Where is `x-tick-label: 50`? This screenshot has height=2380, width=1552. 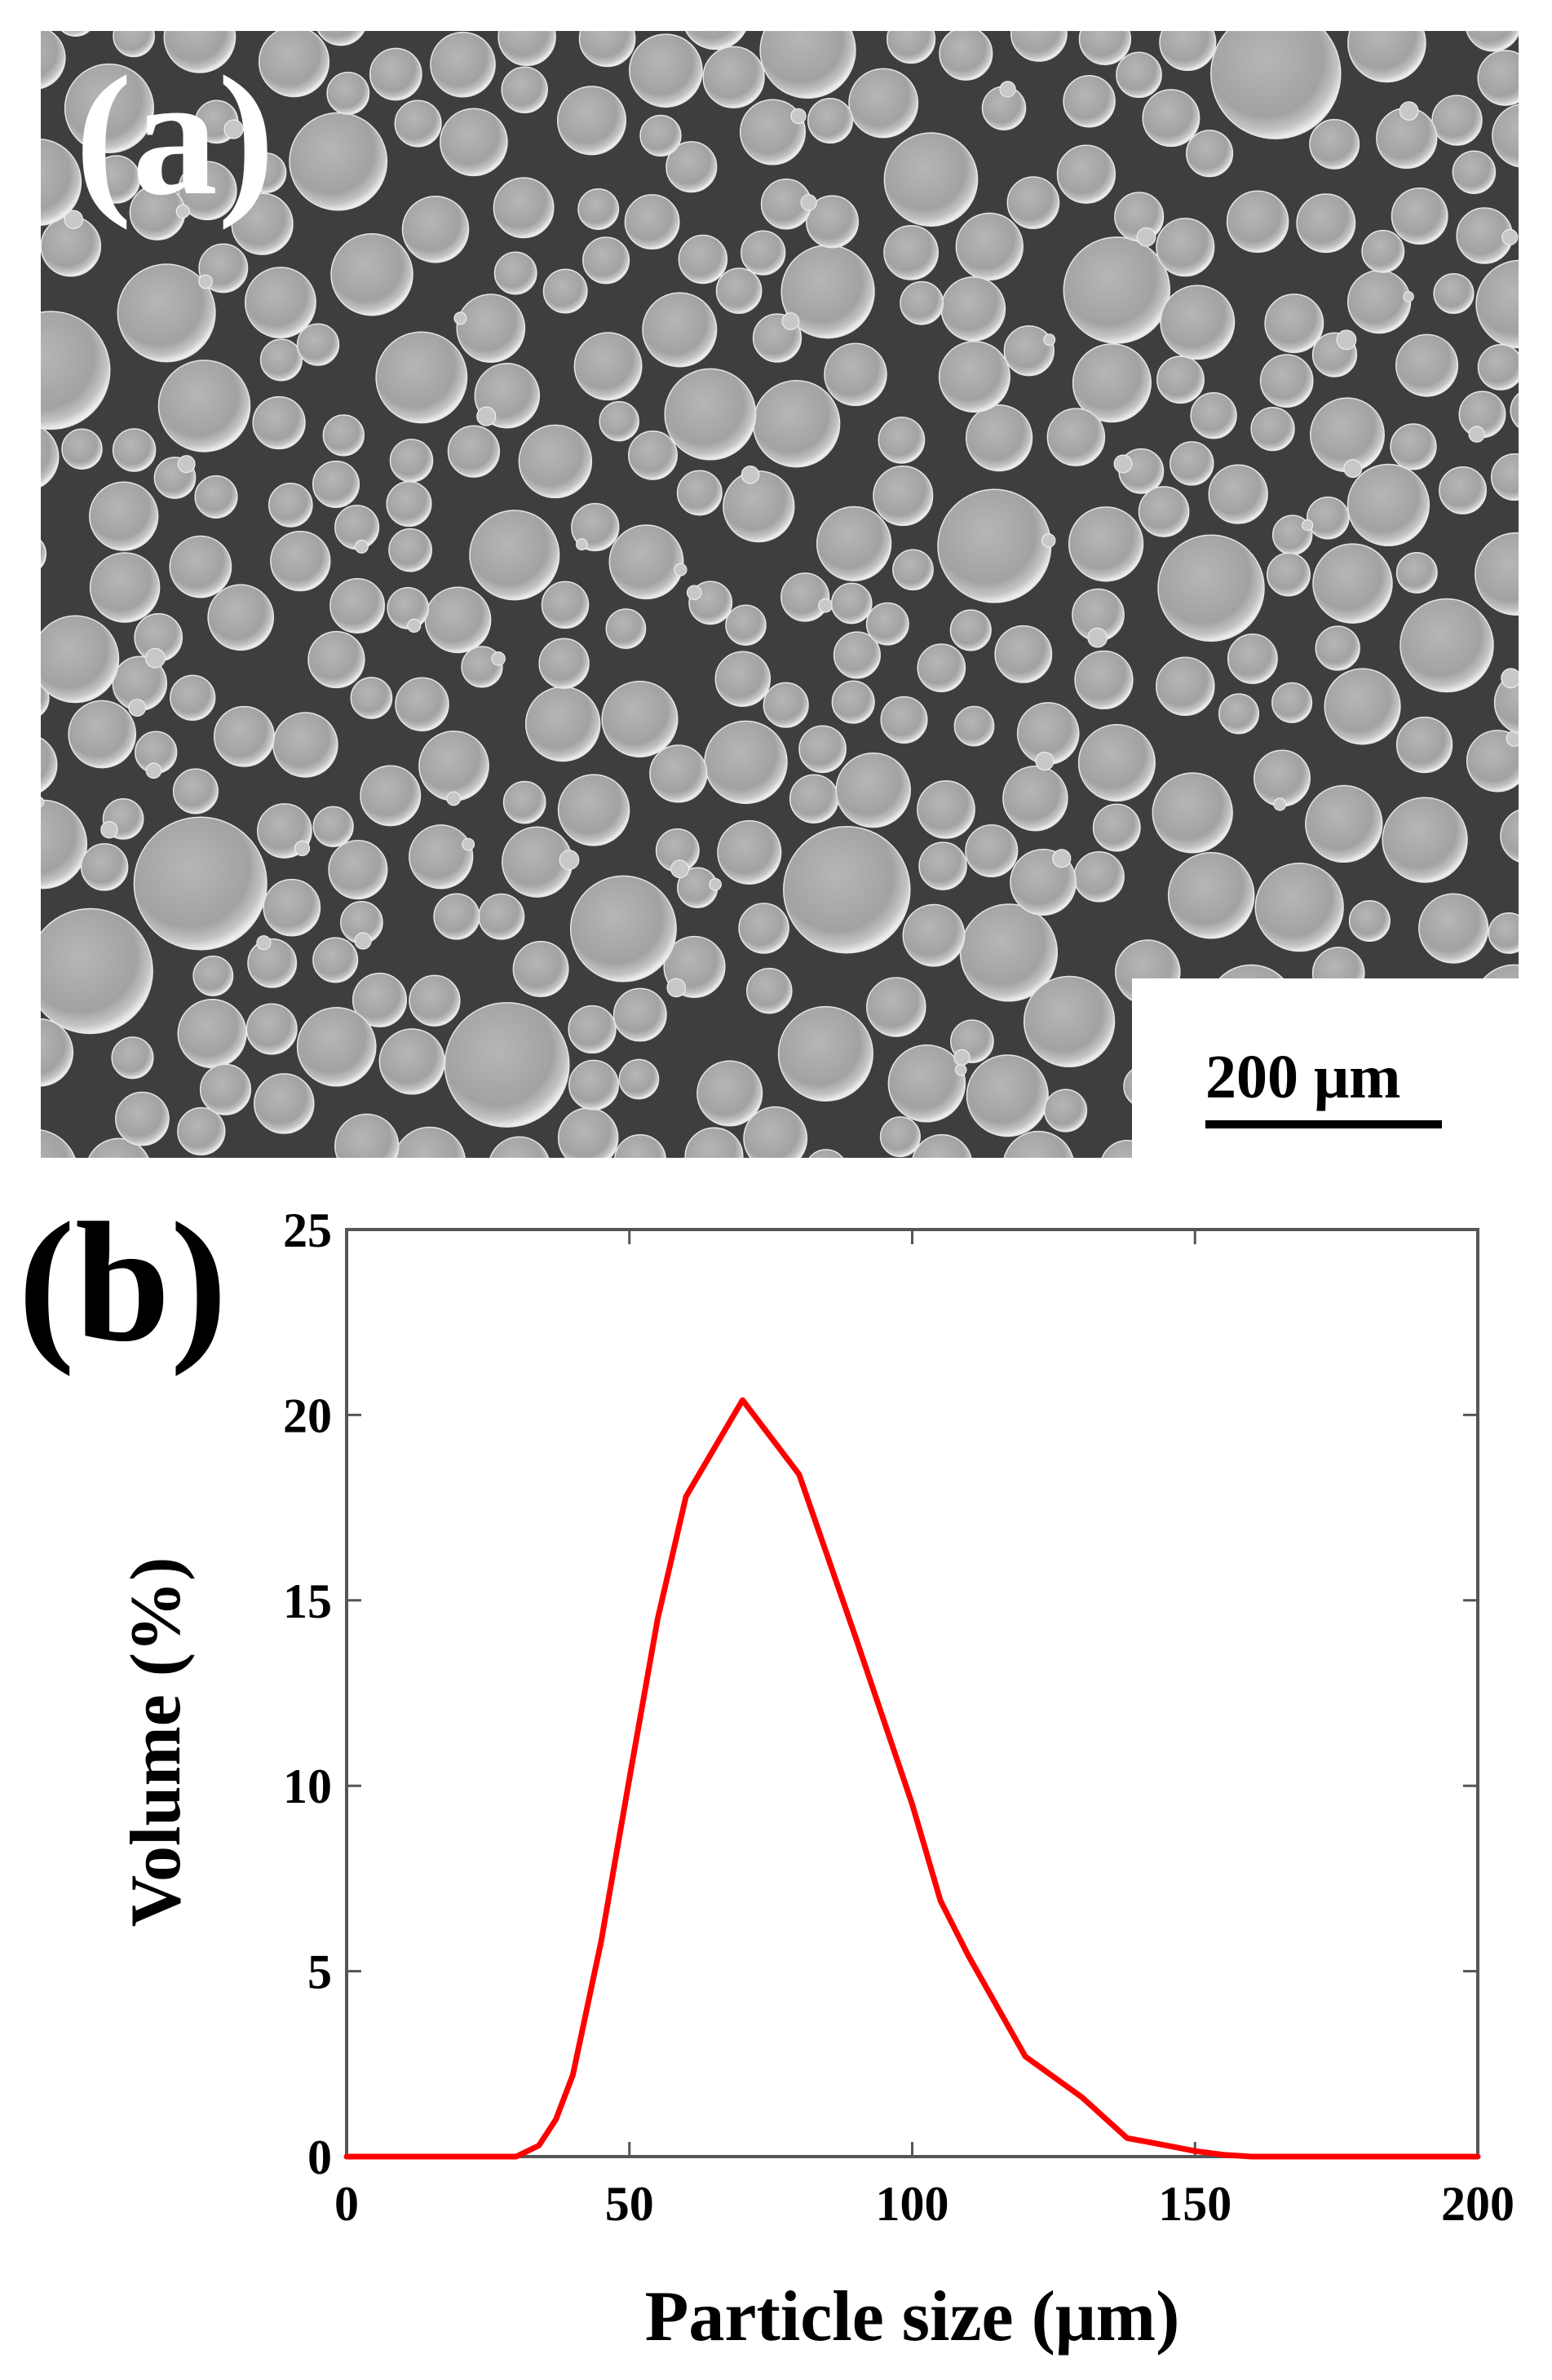
x-tick-label: 50 is located at coordinates (629, 2204).